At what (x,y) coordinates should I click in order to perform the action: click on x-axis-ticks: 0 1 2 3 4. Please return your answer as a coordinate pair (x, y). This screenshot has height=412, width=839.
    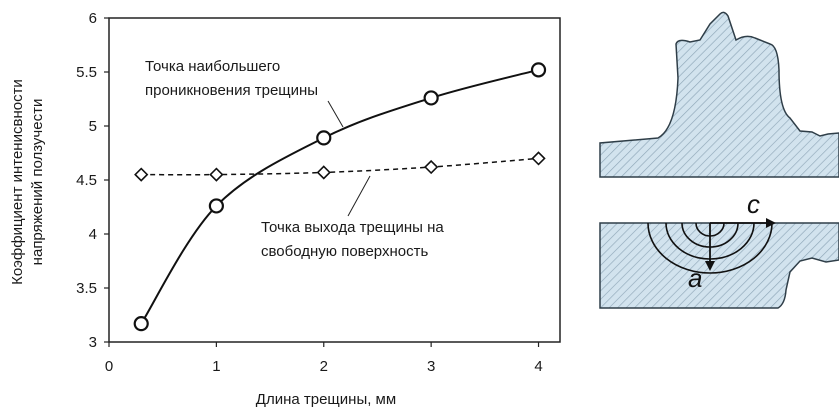
    Looking at the image, I should click on (324, 358).